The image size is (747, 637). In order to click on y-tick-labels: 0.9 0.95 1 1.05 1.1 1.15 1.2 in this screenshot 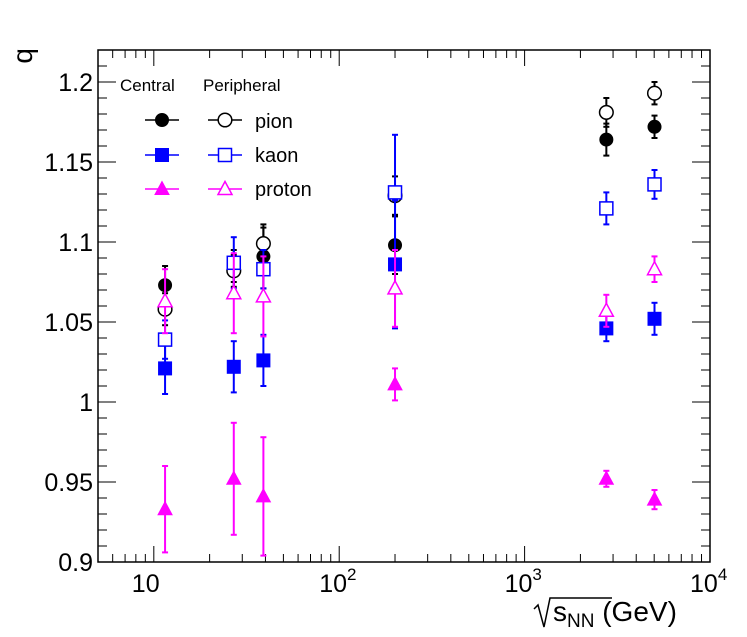, I will do `click(68, 323)`.